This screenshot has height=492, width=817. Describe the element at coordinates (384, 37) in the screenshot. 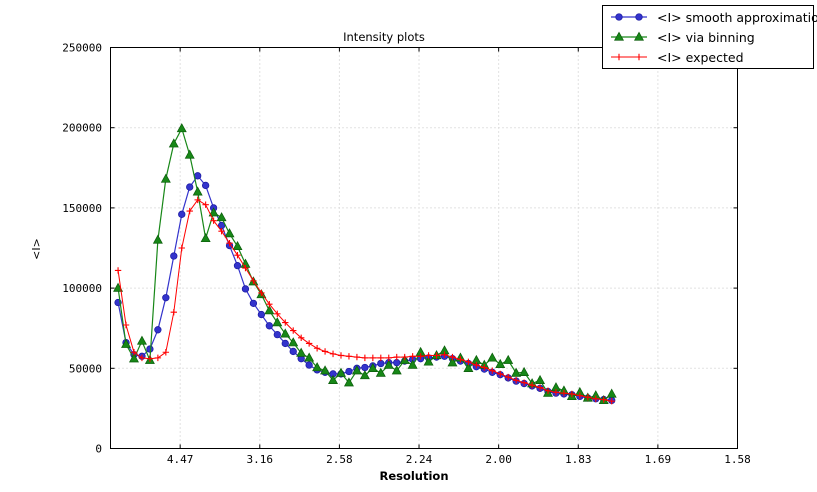

I see `chart-title: Intensity plots` at that location.